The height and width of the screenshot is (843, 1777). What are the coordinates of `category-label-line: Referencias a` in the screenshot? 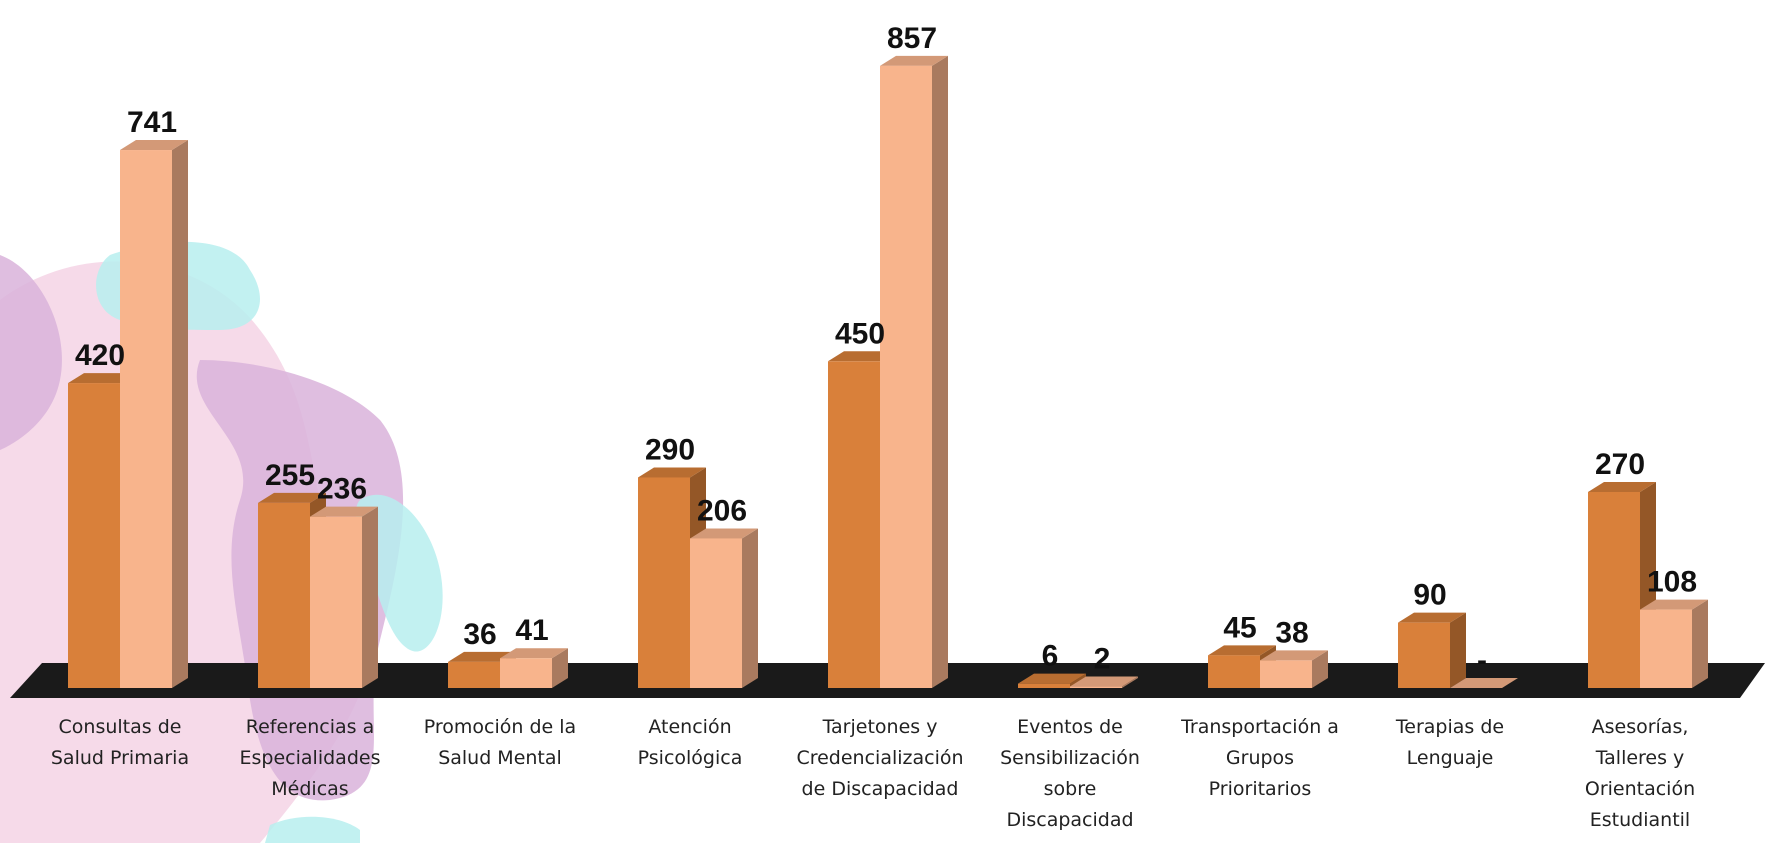 It's located at (310, 727).